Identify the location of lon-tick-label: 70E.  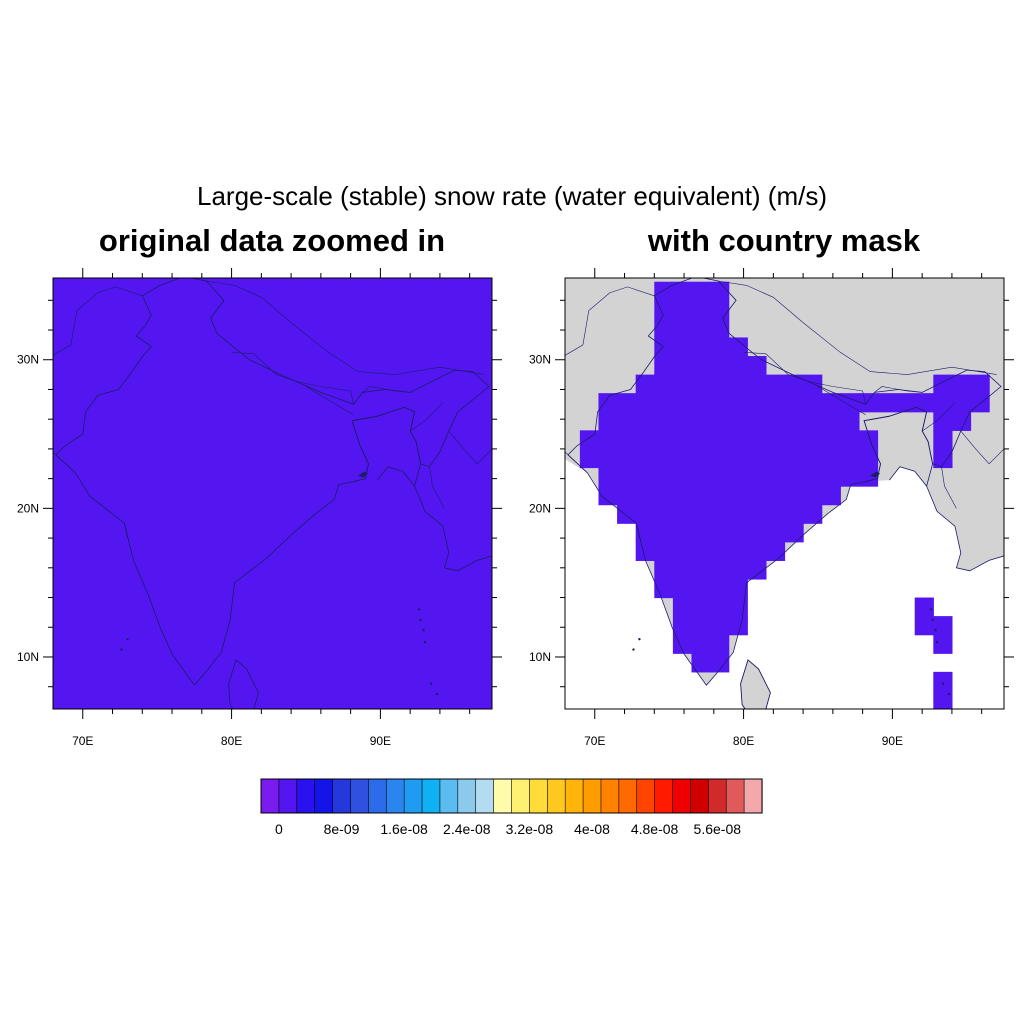
(82, 741).